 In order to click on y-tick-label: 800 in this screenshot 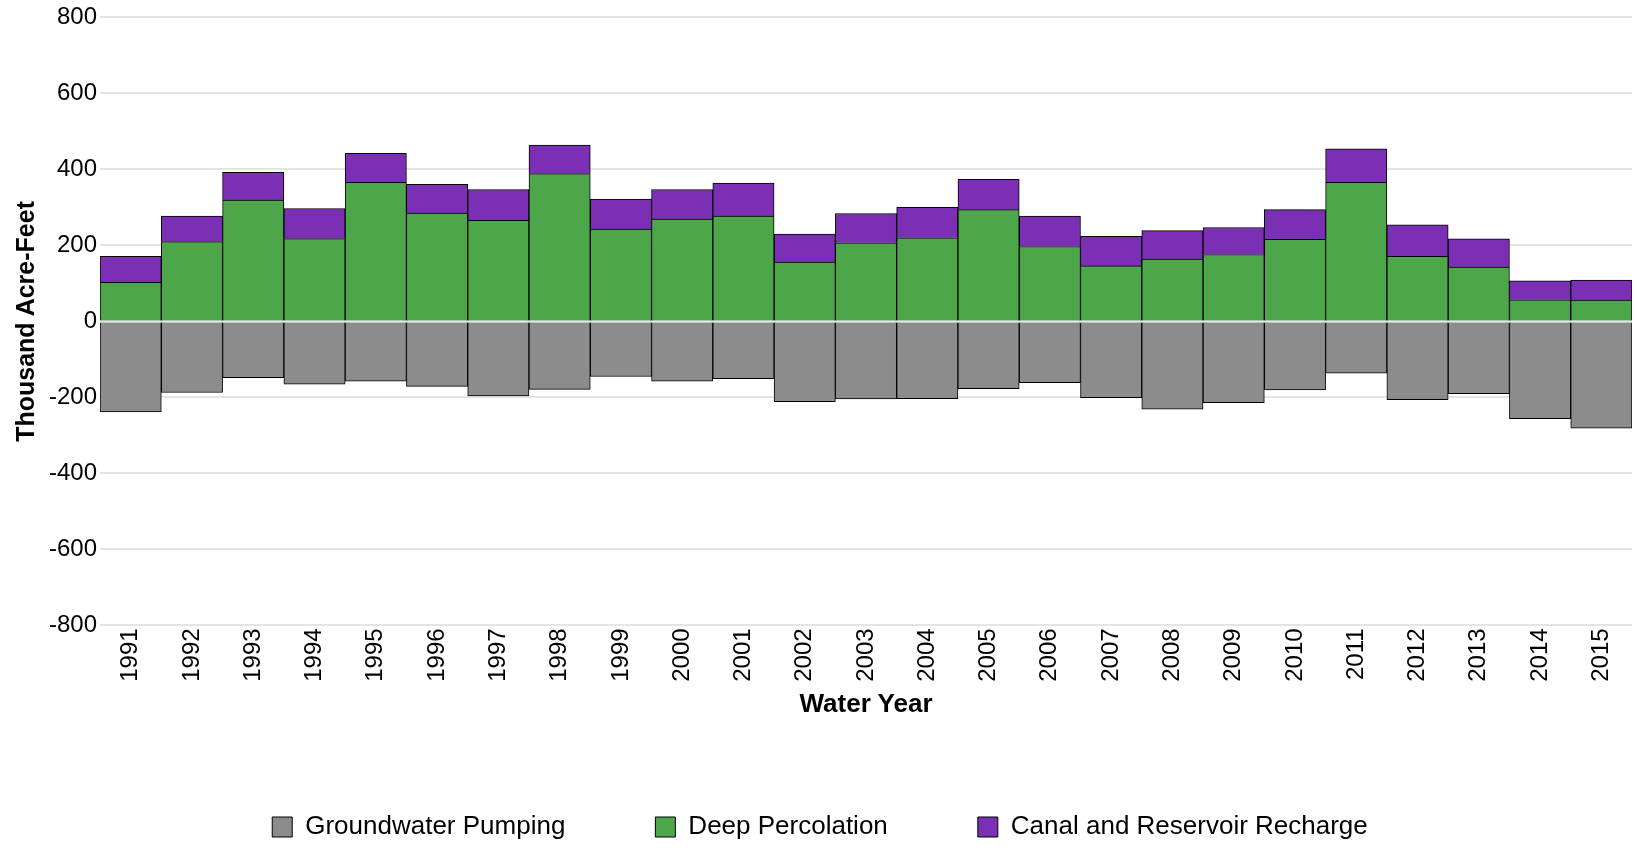, I will do `click(77, 16)`.